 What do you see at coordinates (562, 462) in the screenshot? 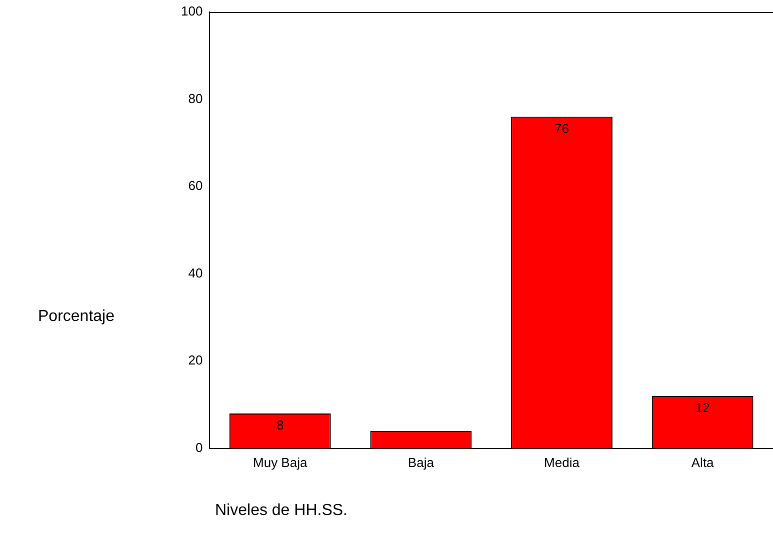
I see `x-tick-label: Media` at bounding box center [562, 462].